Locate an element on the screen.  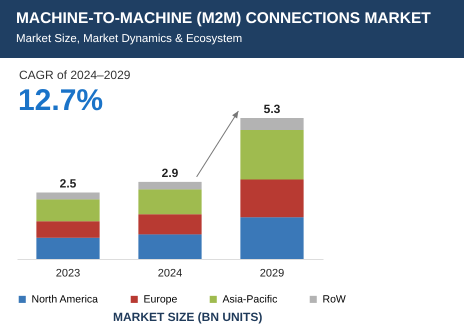
annotation: 2.9 is located at coordinates (170, 173).